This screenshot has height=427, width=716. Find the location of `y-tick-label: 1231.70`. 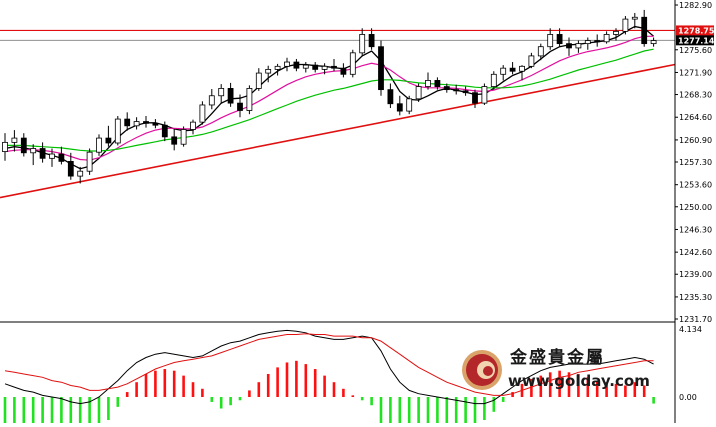

y-tick-label: 1231.70 is located at coordinates (695, 319).